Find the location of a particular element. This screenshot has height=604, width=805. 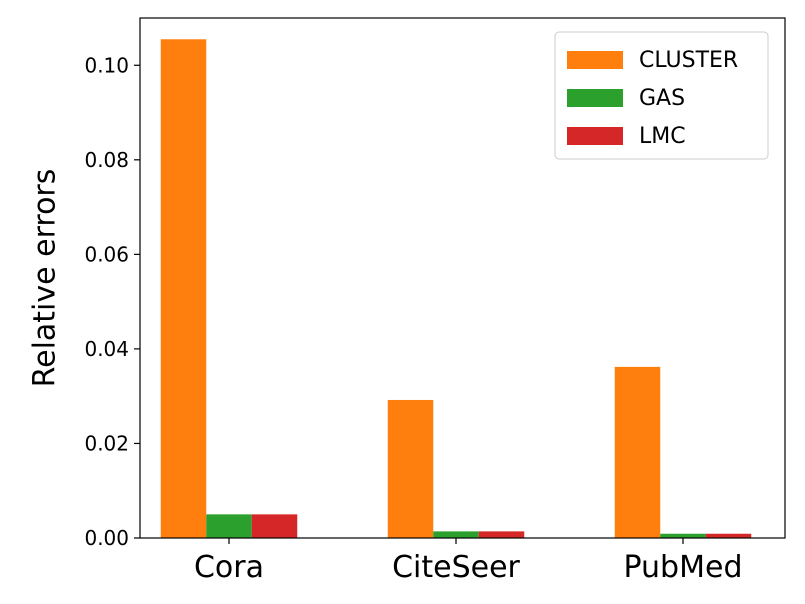

x-tick-label: CiteSeer is located at coordinates (456, 567).